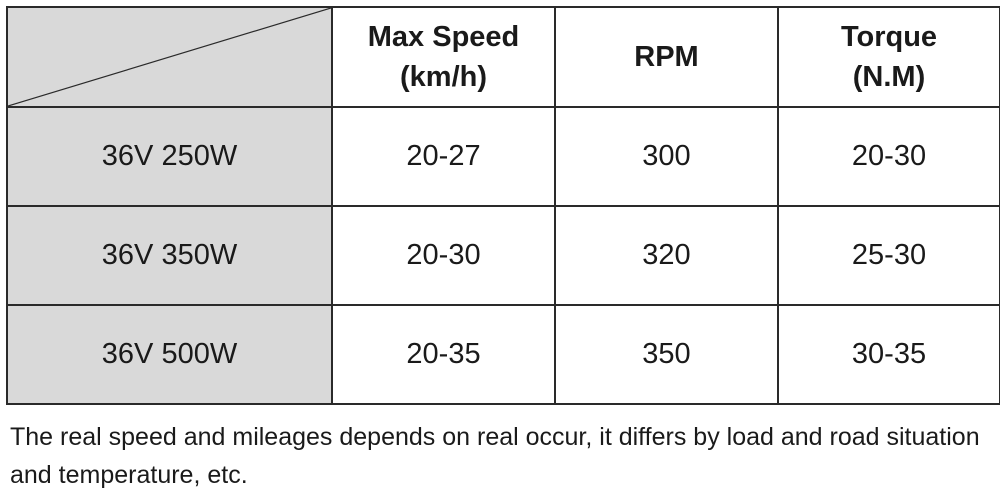  I want to click on corner-cell, so click(169, 57).